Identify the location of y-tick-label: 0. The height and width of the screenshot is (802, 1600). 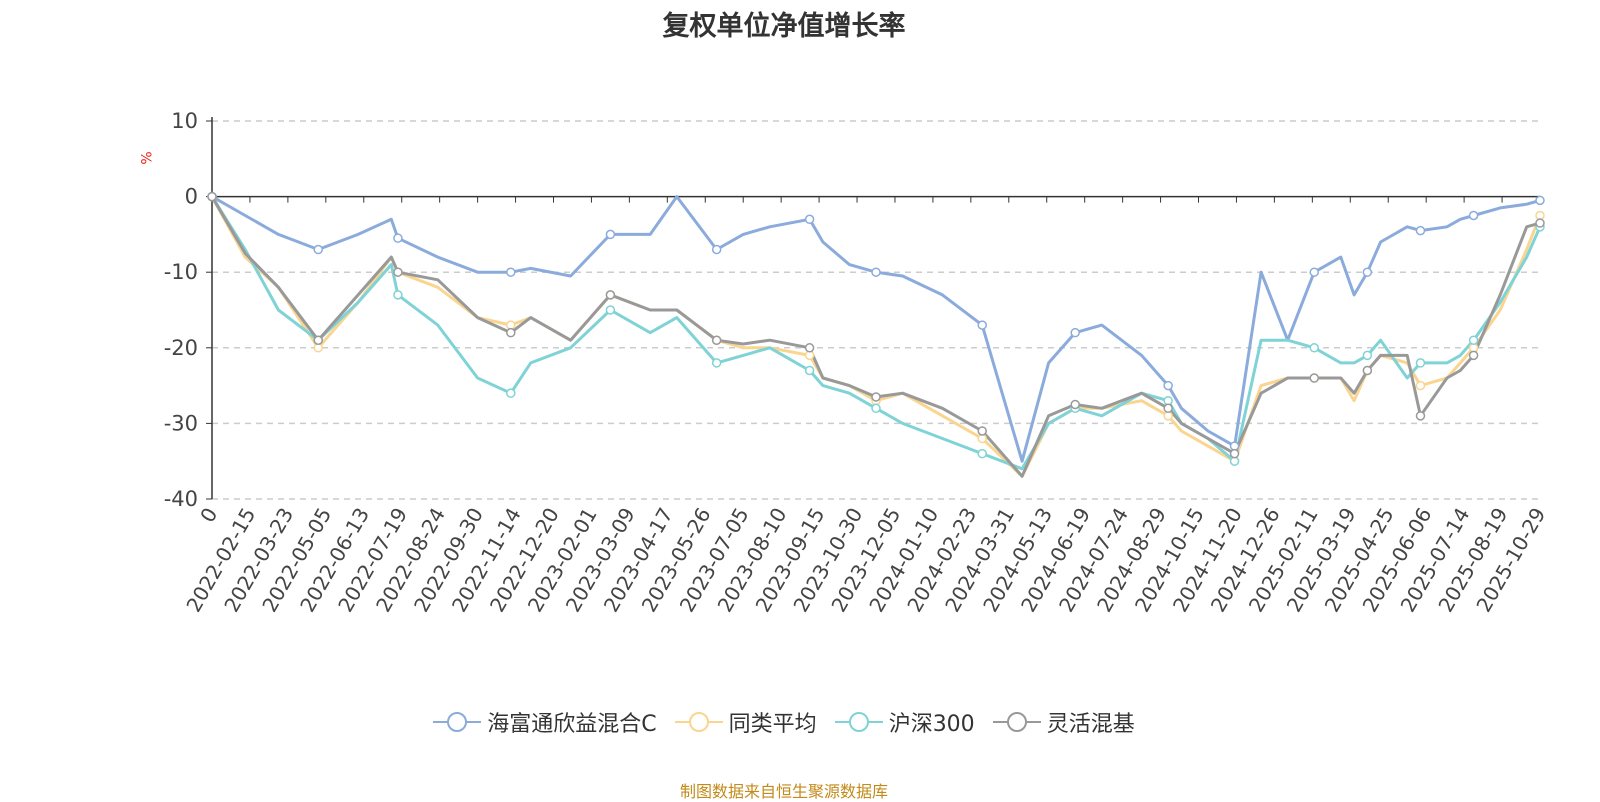
(191, 197).